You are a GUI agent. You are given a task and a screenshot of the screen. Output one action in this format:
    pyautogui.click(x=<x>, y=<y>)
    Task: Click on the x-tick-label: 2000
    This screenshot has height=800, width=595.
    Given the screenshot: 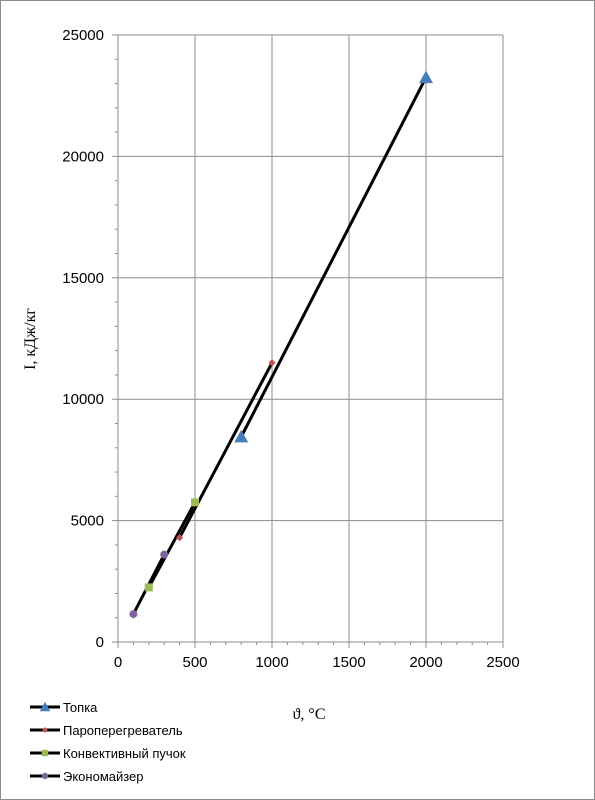 What is the action you would take?
    pyautogui.click(x=425, y=662)
    